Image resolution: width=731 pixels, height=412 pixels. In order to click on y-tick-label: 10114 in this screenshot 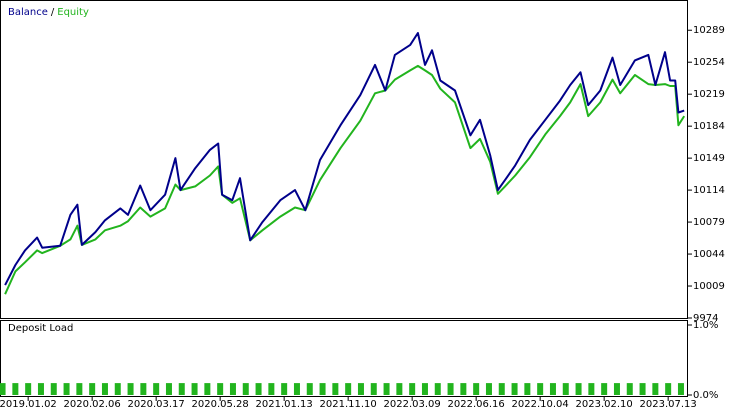, I will do `click(709, 190)`.